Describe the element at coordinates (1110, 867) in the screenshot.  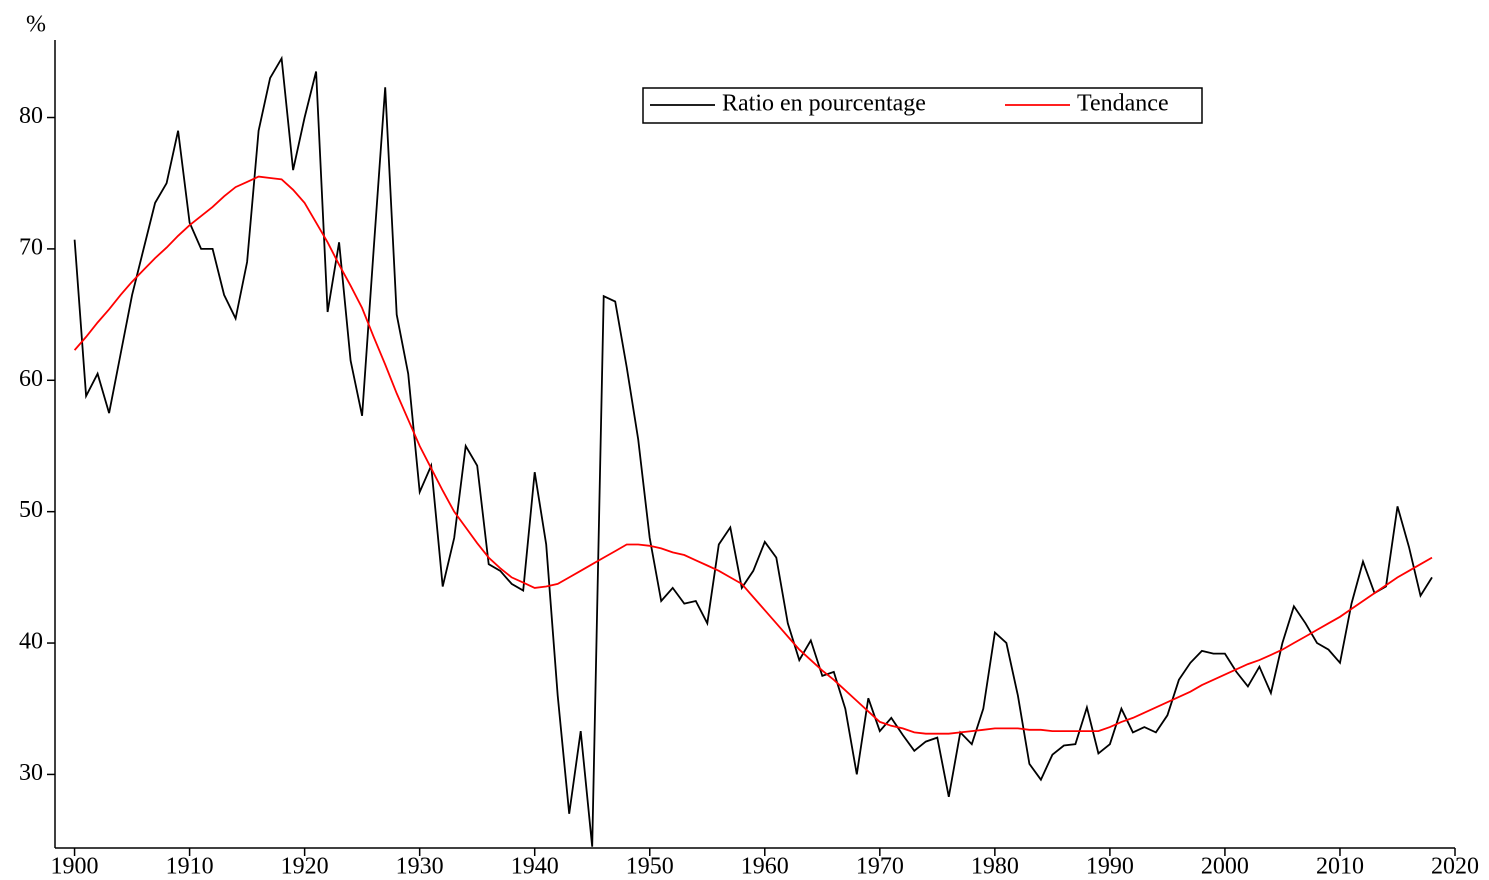
I see `x-tick-label: 1990` at that location.